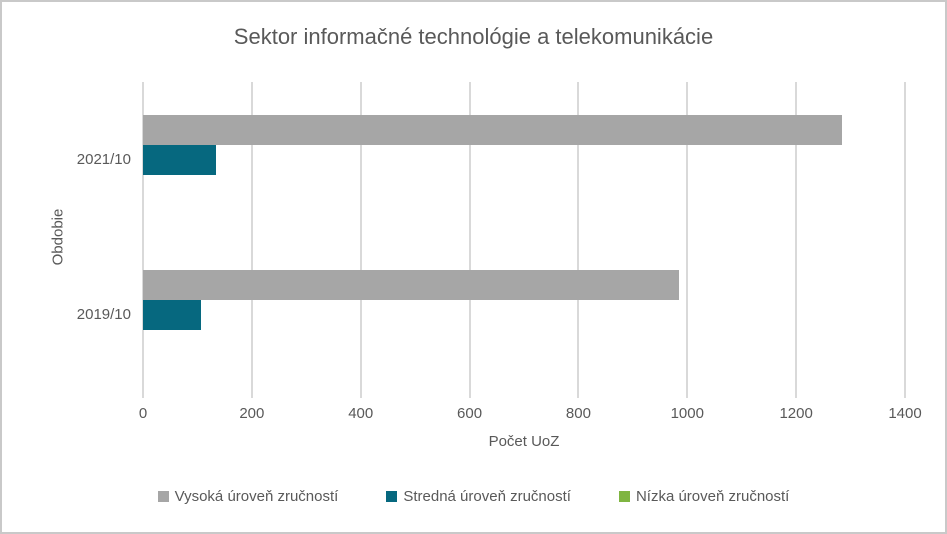 This screenshot has height=534, width=947. What do you see at coordinates (712, 496) in the screenshot?
I see `legend-label: Nízka úroveň zručností` at bounding box center [712, 496].